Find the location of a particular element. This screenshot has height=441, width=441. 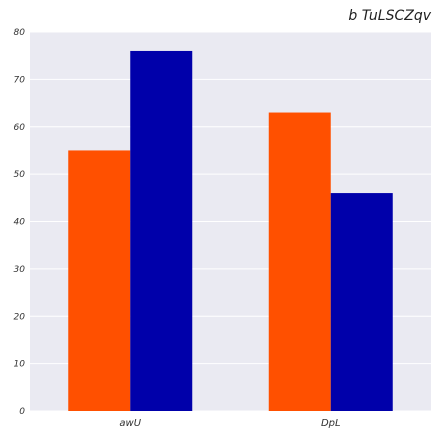

y-tick-label: 80 is located at coordinates (20, 33).